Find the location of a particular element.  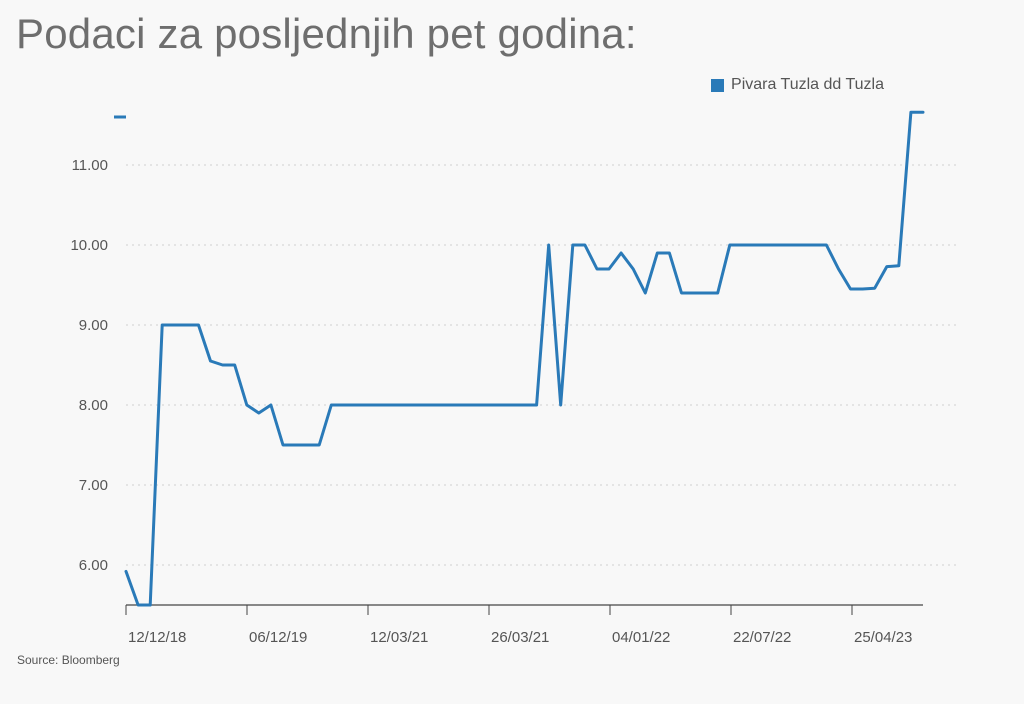

y-tick-label: 9.00 is located at coordinates (93, 325).